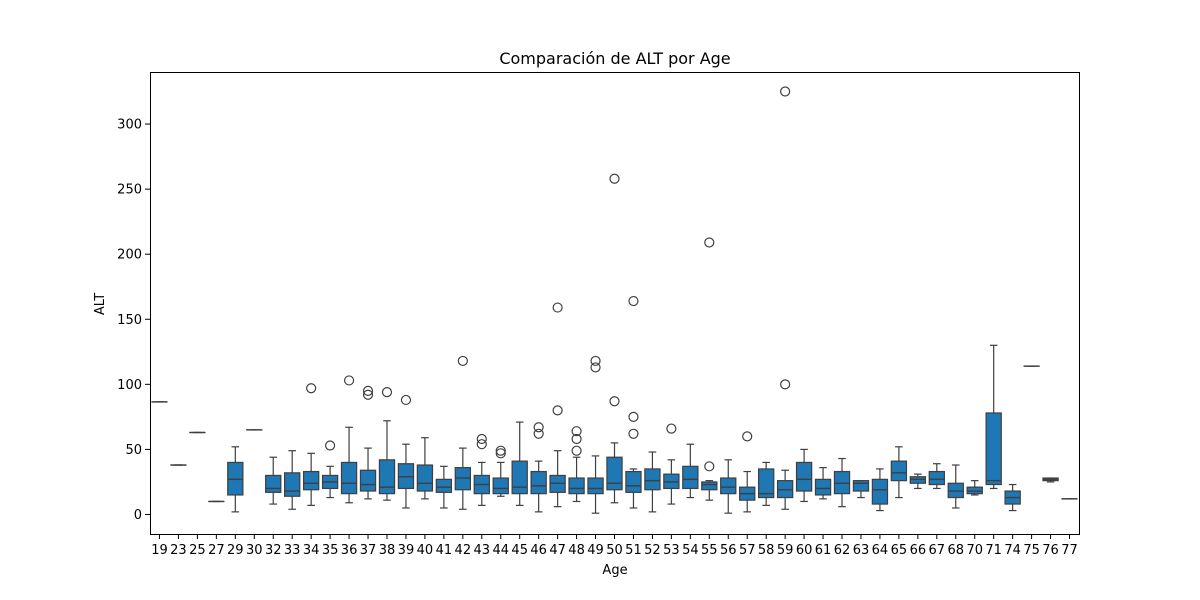 Image resolution: width=1200 pixels, height=600 pixels. Describe the element at coordinates (197, 550) in the screenshot. I see `x-tick-label: 25` at that location.